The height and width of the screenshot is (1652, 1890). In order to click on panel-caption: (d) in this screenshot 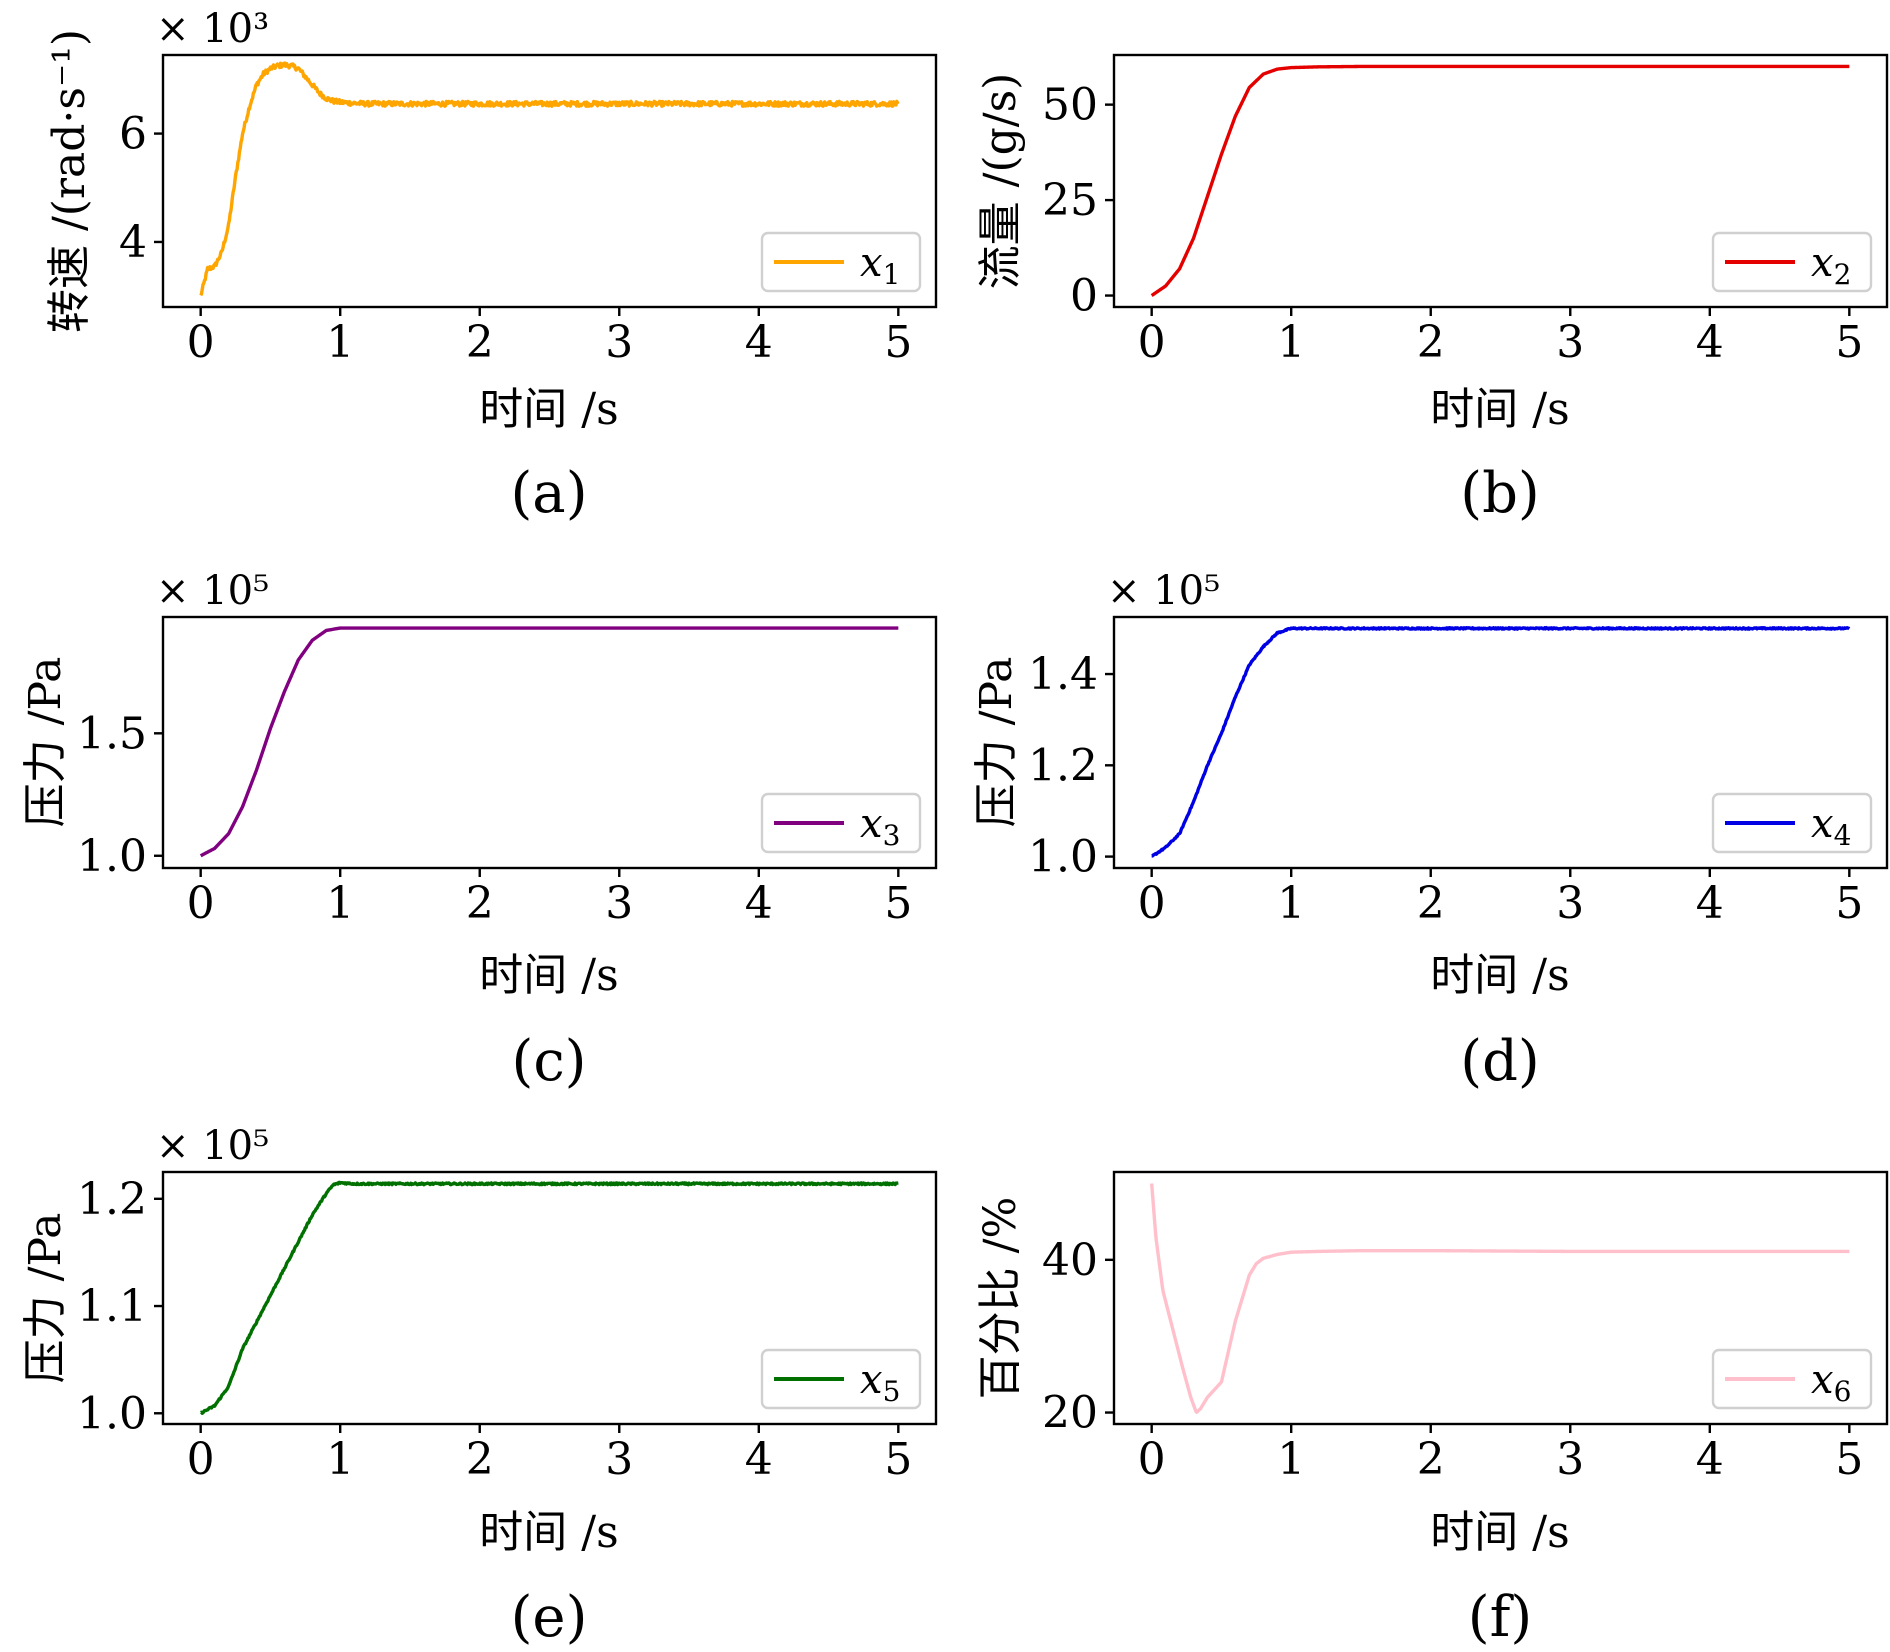, I will do `click(1500, 1061)`.